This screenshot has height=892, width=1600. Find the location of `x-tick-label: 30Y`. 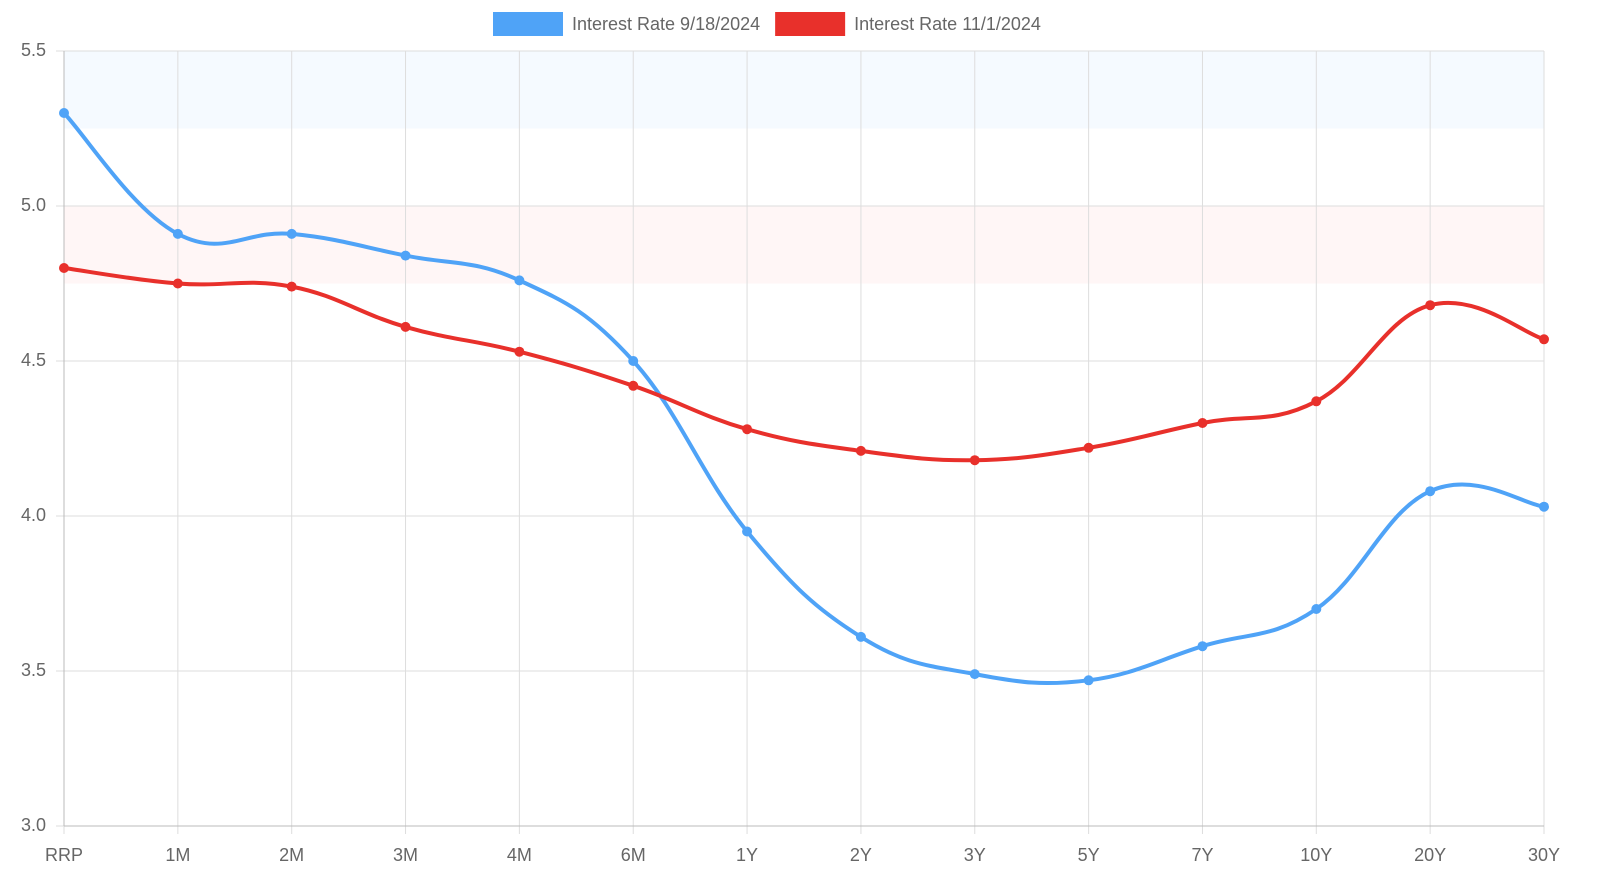

x-tick-label: 30Y is located at coordinates (1544, 855).